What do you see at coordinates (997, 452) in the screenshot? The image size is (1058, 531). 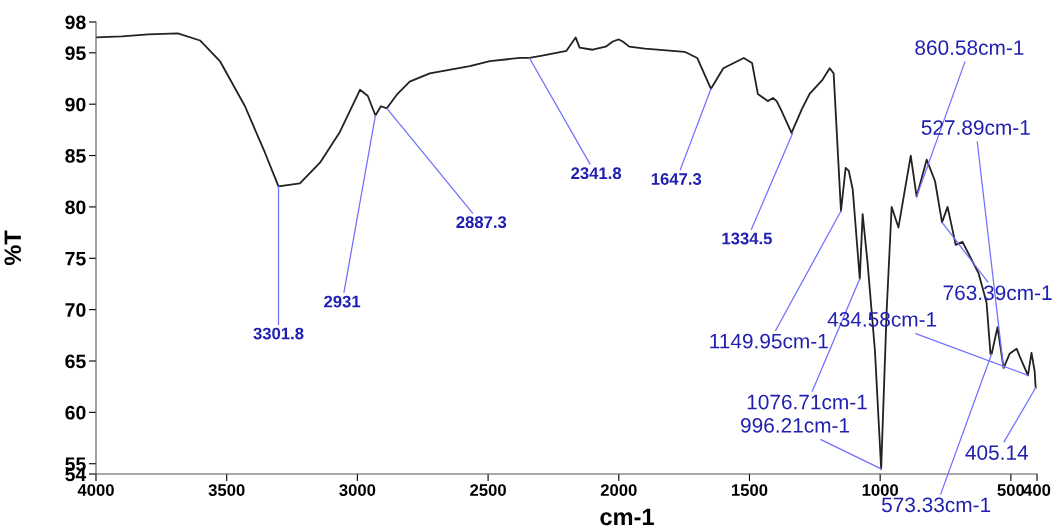 I see `annotation: 405.14` at bounding box center [997, 452].